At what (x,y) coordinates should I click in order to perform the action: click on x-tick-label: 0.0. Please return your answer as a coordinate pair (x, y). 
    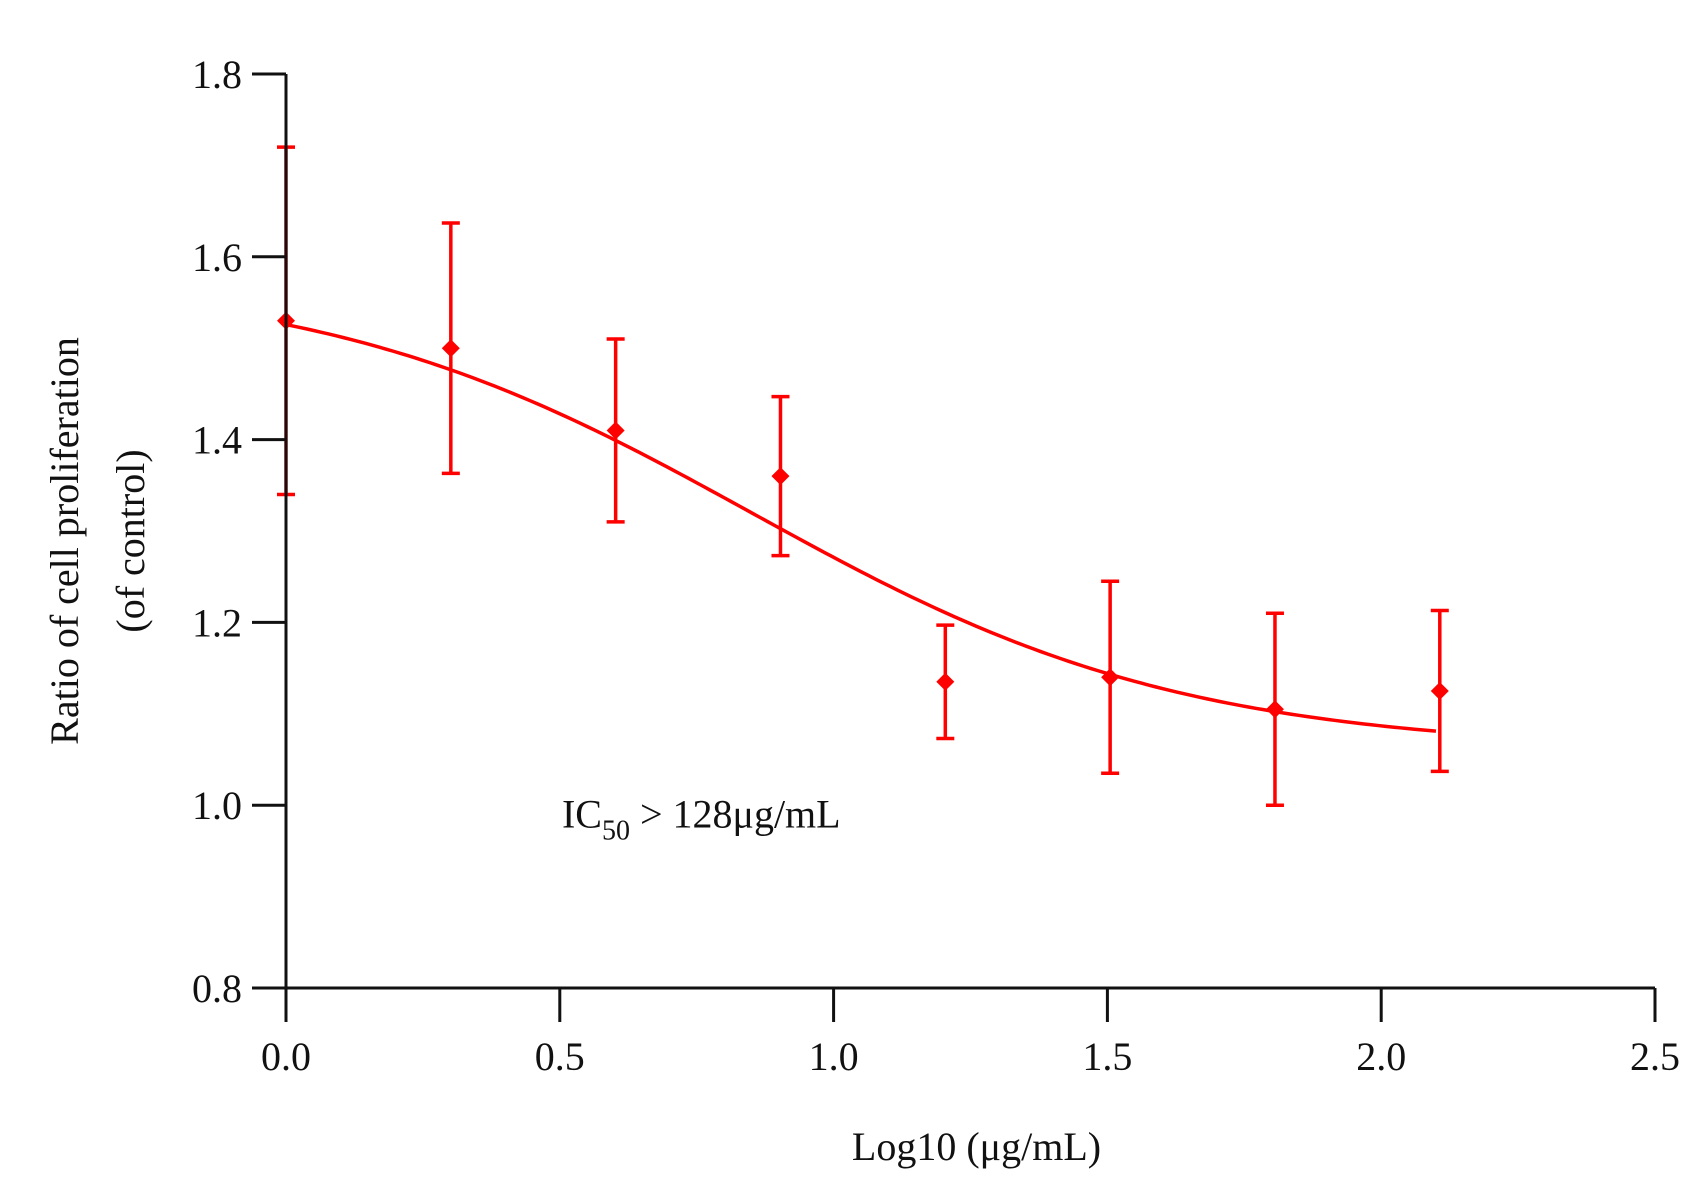
    Looking at the image, I should click on (286, 1056).